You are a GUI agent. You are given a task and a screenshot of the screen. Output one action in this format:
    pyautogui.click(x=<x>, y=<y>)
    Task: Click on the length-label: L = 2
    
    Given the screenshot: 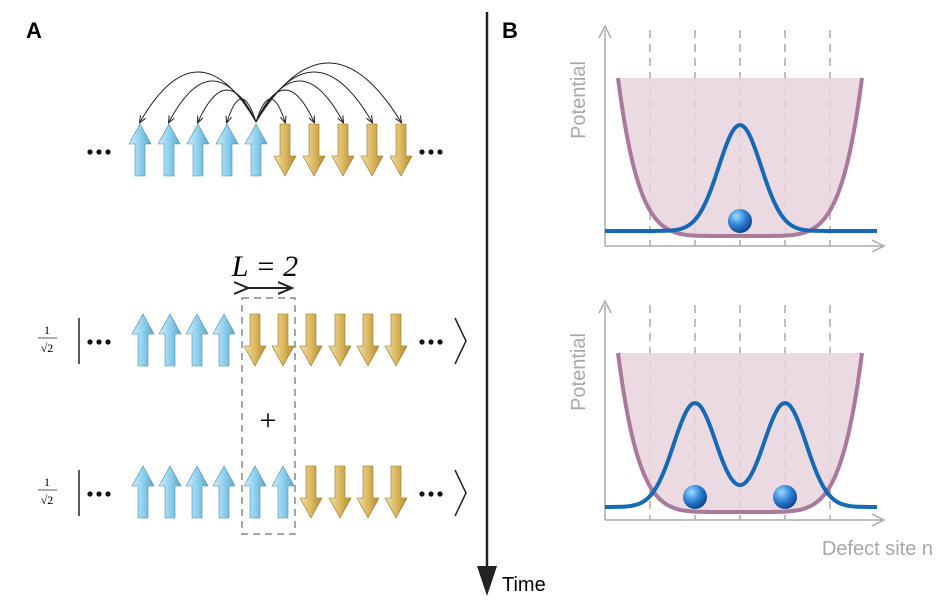 What is the action you would take?
    pyautogui.click(x=264, y=266)
    